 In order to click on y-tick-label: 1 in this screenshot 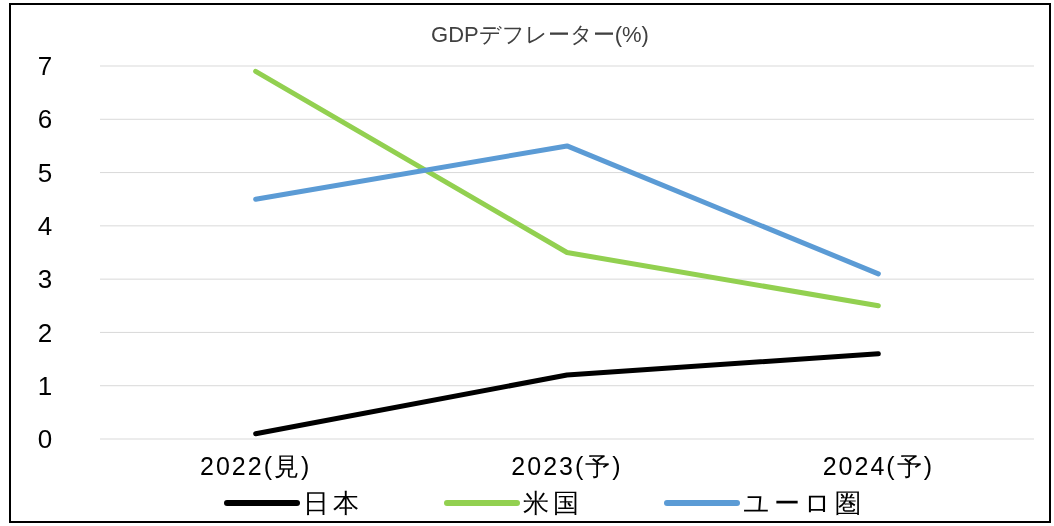, I will do `click(45, 385)`.